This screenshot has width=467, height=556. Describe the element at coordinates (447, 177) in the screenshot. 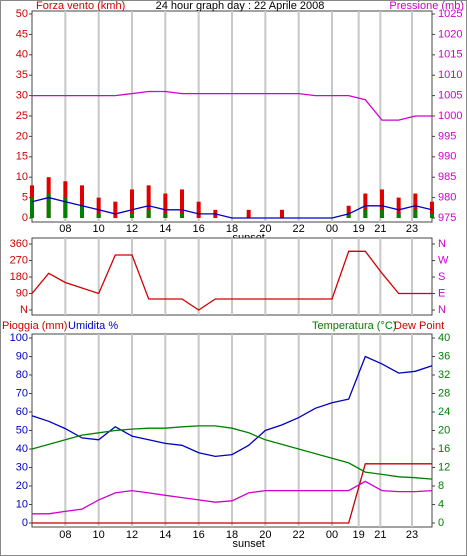

I see `y2-tick-label: 985` at that location.